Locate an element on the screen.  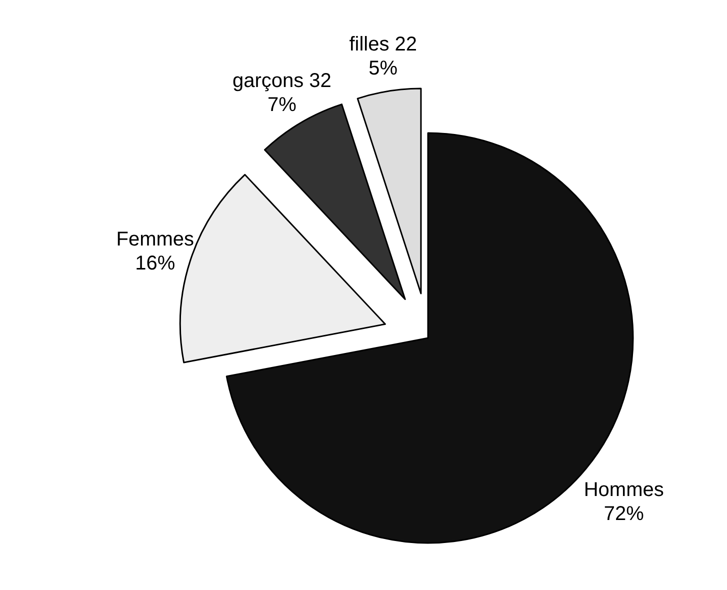
slice-label: Femmes is located at coordinates (155, 239).